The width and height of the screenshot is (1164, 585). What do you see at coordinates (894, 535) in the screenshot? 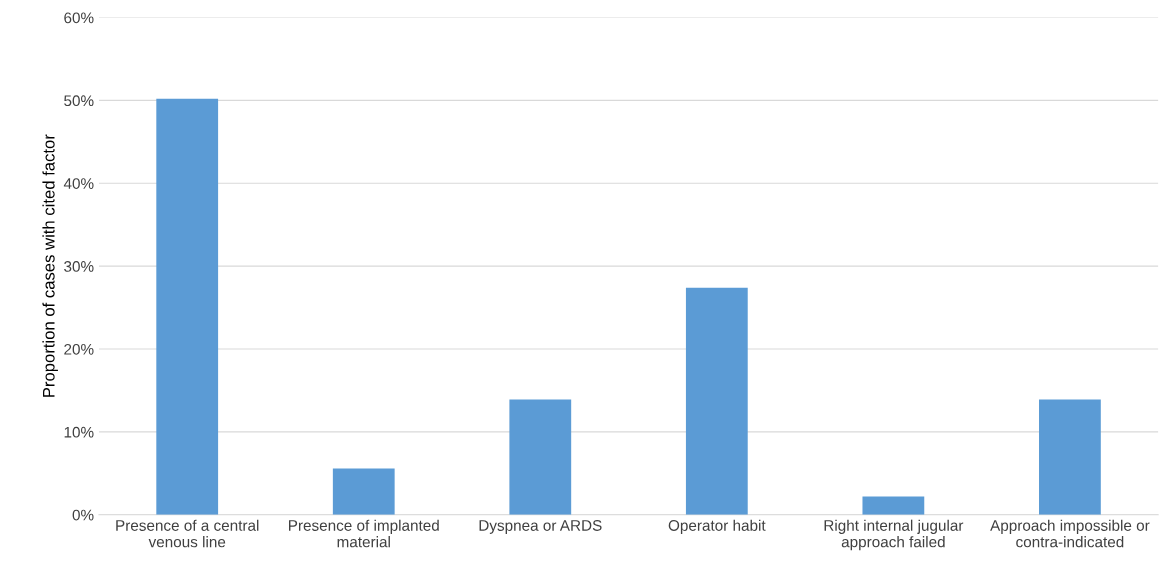
I see `x-tick-label: Right internal jugular approach failed` at bounding box center [894, 535].